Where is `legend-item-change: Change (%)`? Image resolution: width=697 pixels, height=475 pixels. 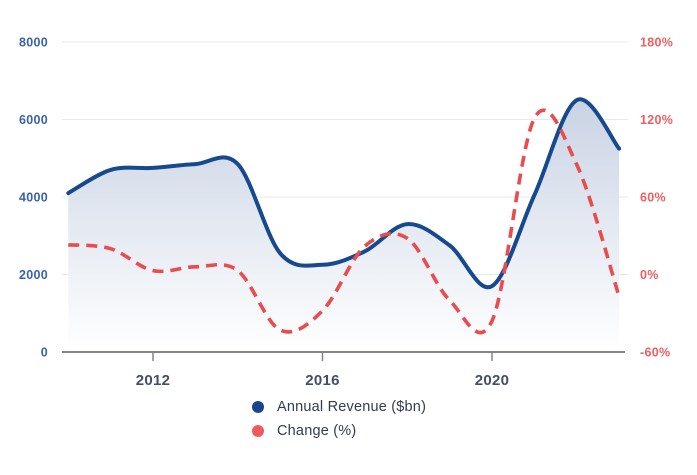
legend-item-change: Change (%) is located at coordinates (339, 431).